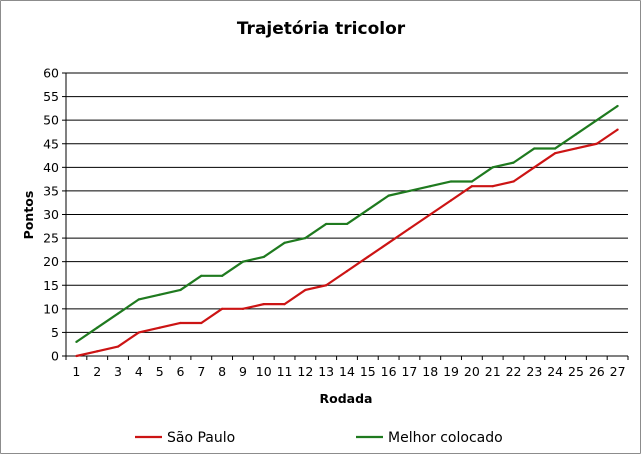 This screenshot has height=457, width=644. What do you see at coordinates (51, 308) in the screenshot?
I see `y-tick-label: 10` at bounding box center [51, 308].